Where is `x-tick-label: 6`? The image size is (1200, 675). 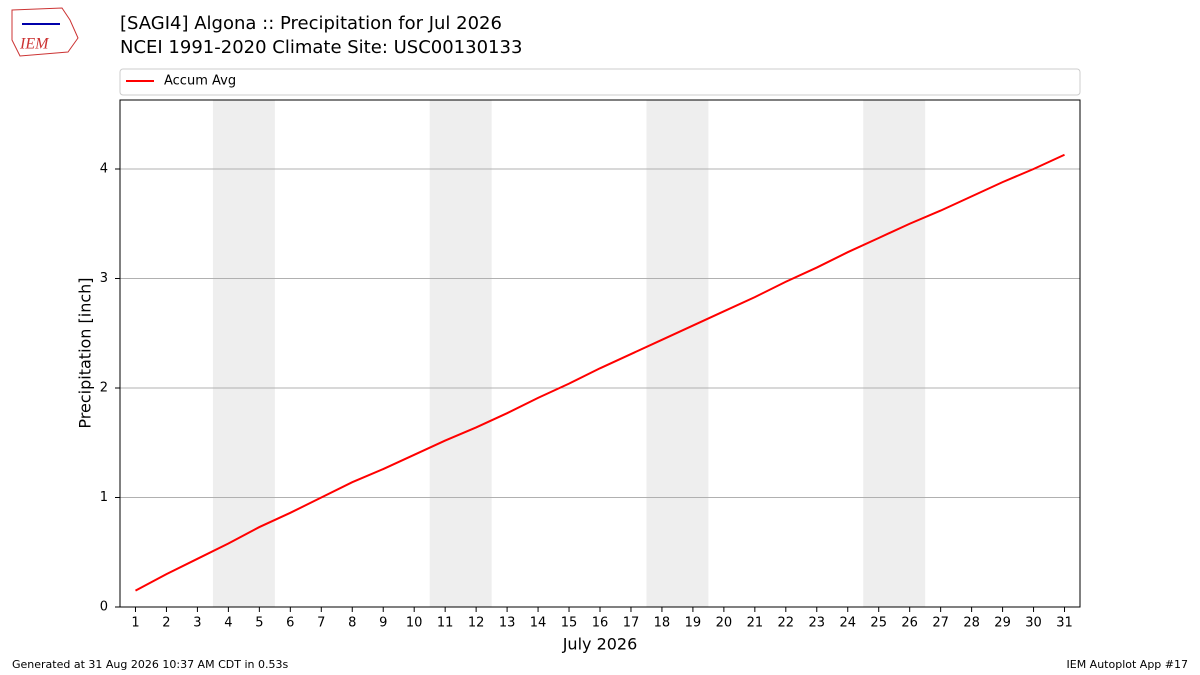
x-tick-label: 6 is located at coordinates (290, 623).